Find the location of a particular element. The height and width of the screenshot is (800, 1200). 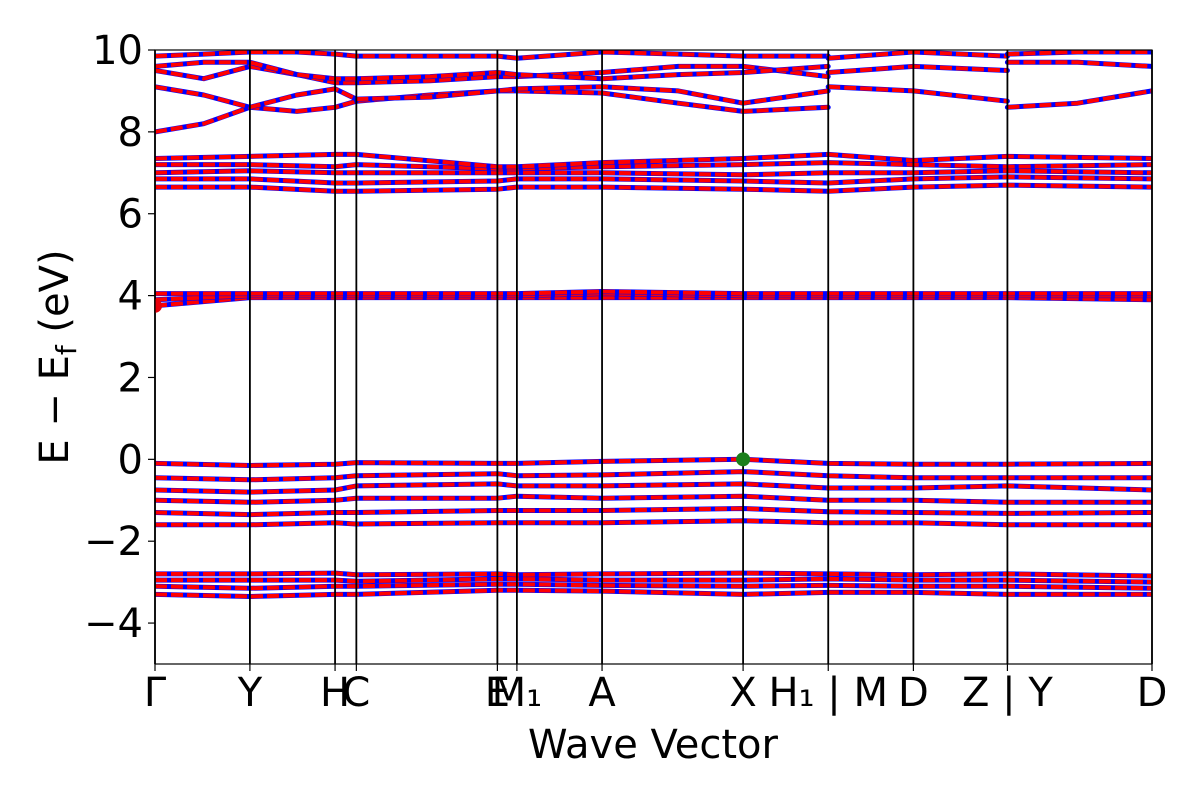

vbm-marker is located at coordinates (743, 459).